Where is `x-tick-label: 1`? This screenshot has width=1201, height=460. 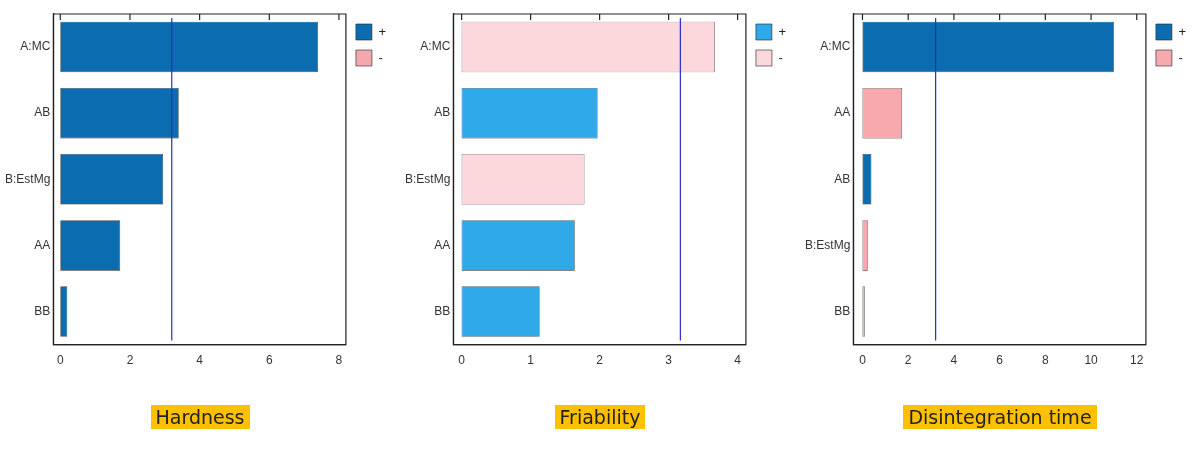 x-tick-label: 1 is located at coordinates (531, 360).